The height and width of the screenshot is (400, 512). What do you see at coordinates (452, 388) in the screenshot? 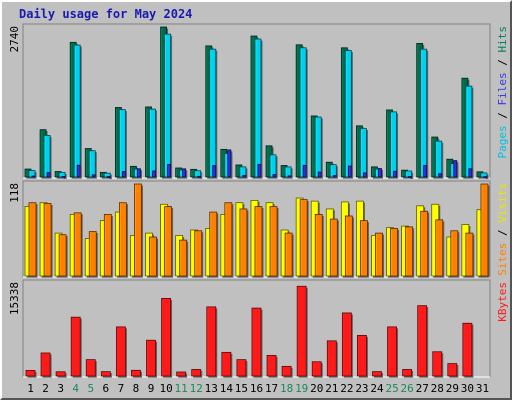
I see `x-tick-label-day-29: 29` at bounding box center [452, 388].